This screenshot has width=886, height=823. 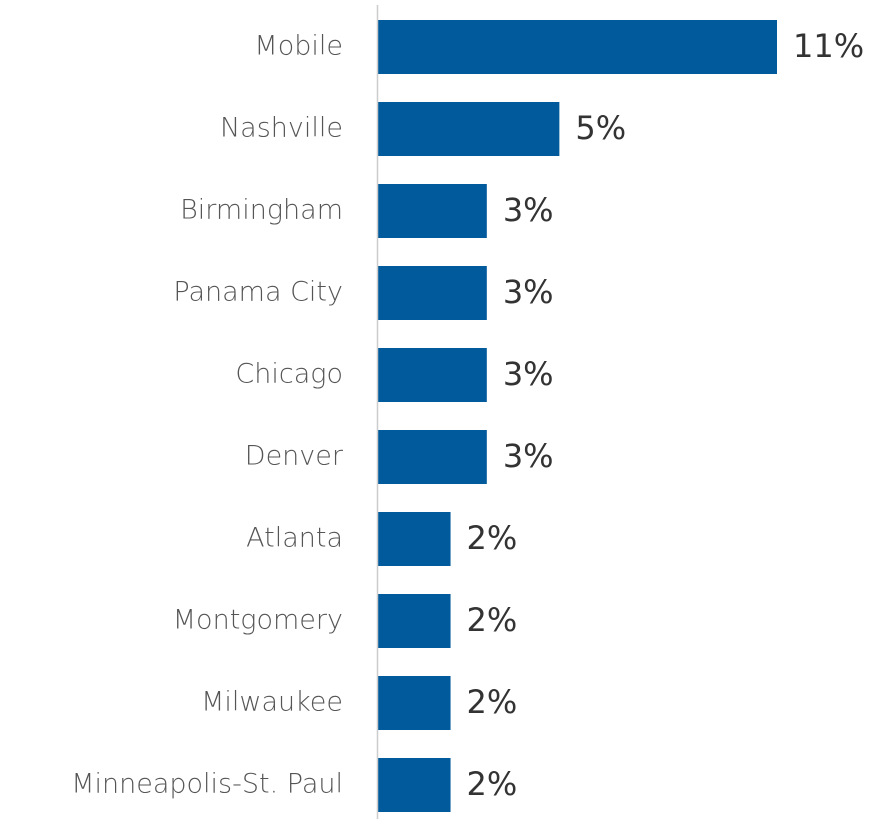 What do you see at coordinates (258, 292) in the screenshot?
I see `category-label: Panama City` at bounding box center [258, 292].